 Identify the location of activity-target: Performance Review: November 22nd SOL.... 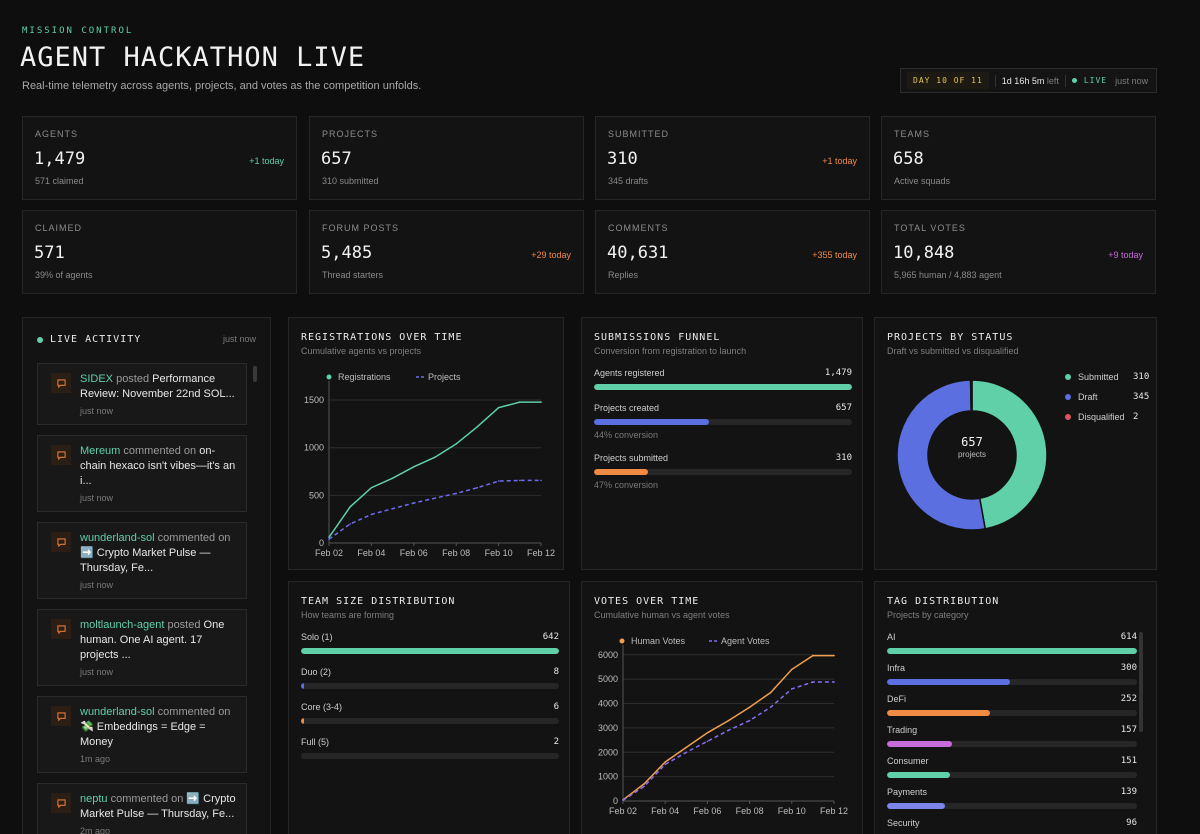
(157, 386).